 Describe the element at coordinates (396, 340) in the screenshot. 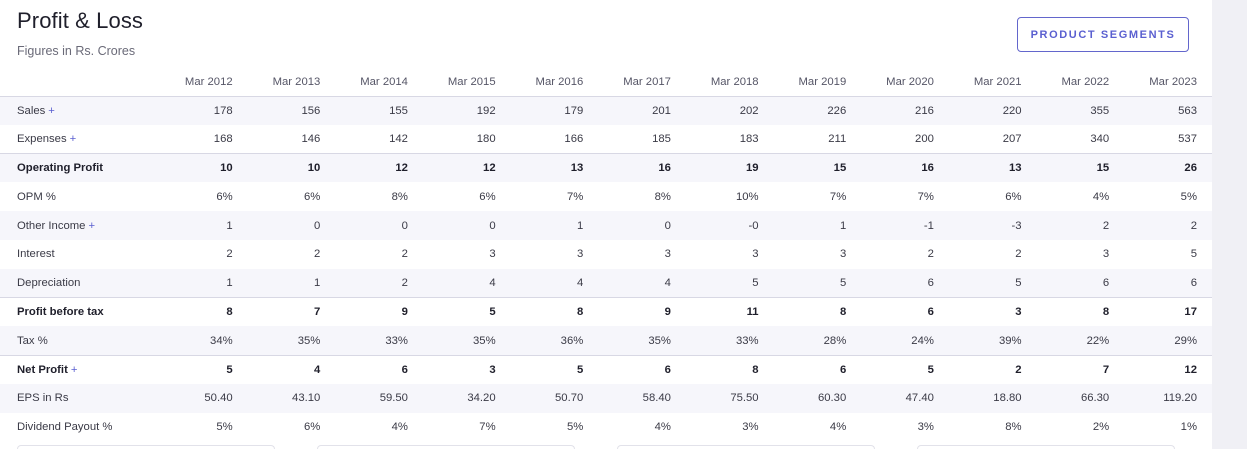

I see `value-cell: 33%` at that location.